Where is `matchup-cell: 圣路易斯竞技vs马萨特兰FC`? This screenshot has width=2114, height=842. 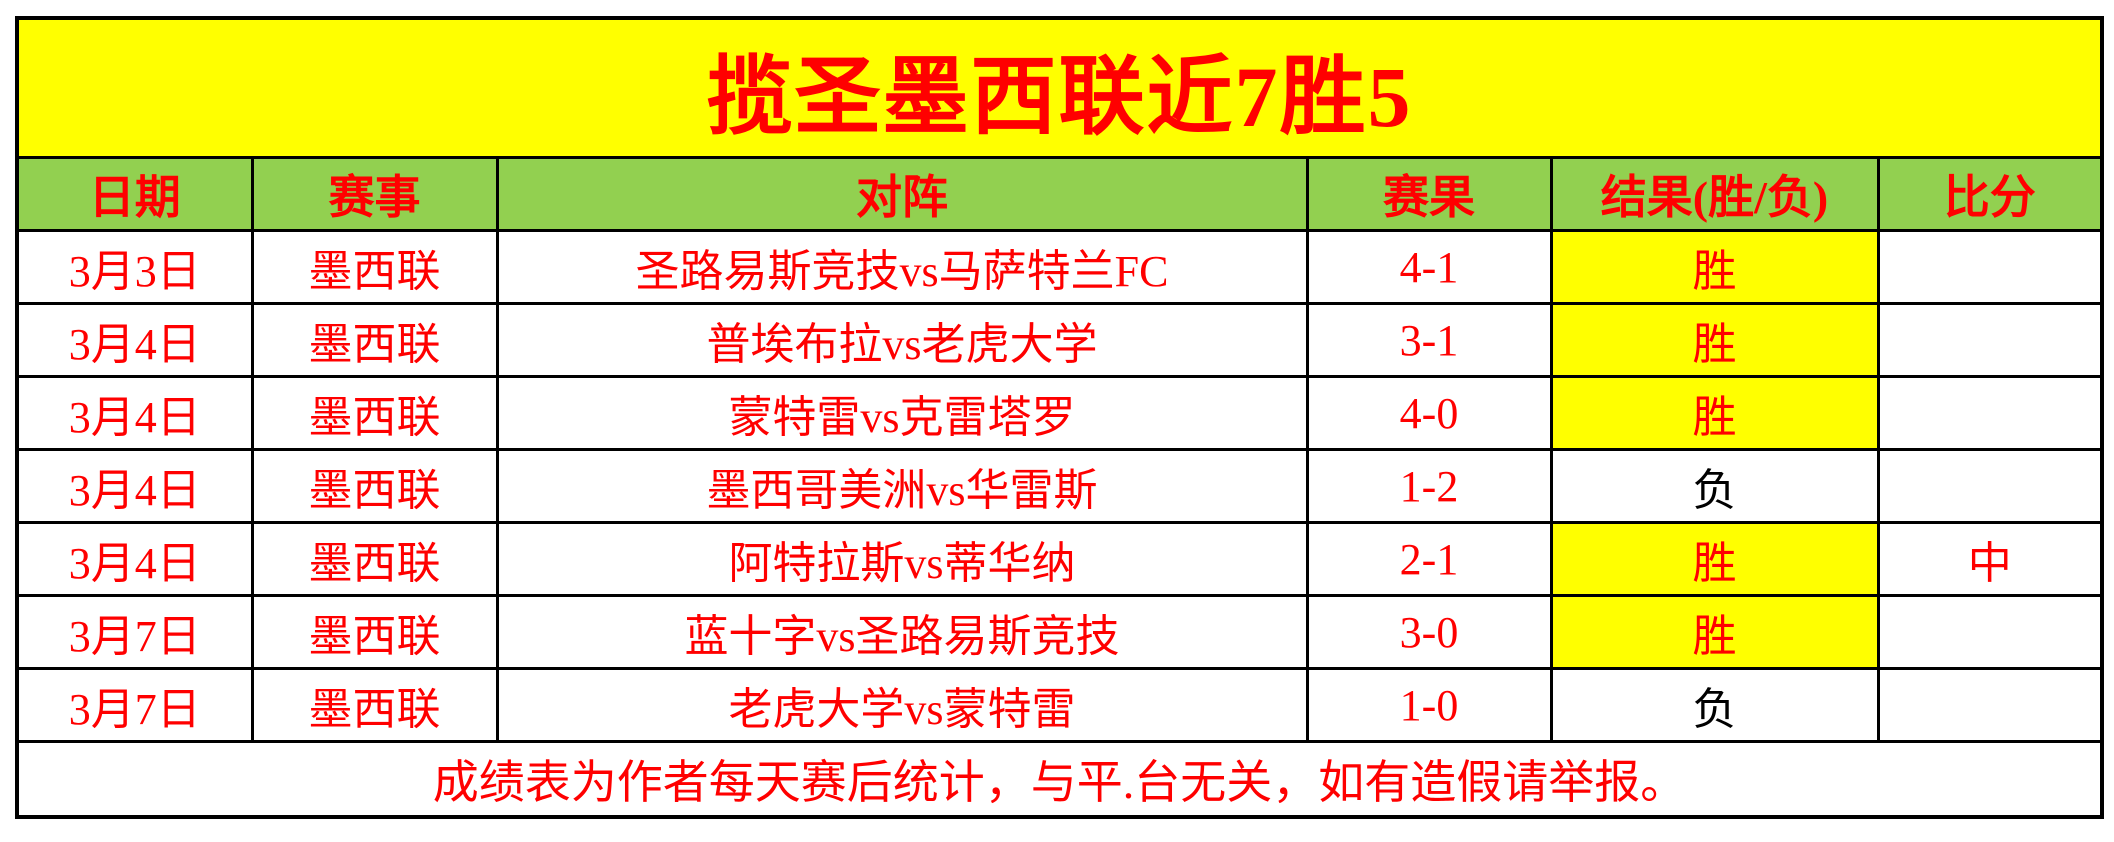
matchup-cell: 圣路易斯竞技vs马萨特兰FC is located at coordinates (902, 267).